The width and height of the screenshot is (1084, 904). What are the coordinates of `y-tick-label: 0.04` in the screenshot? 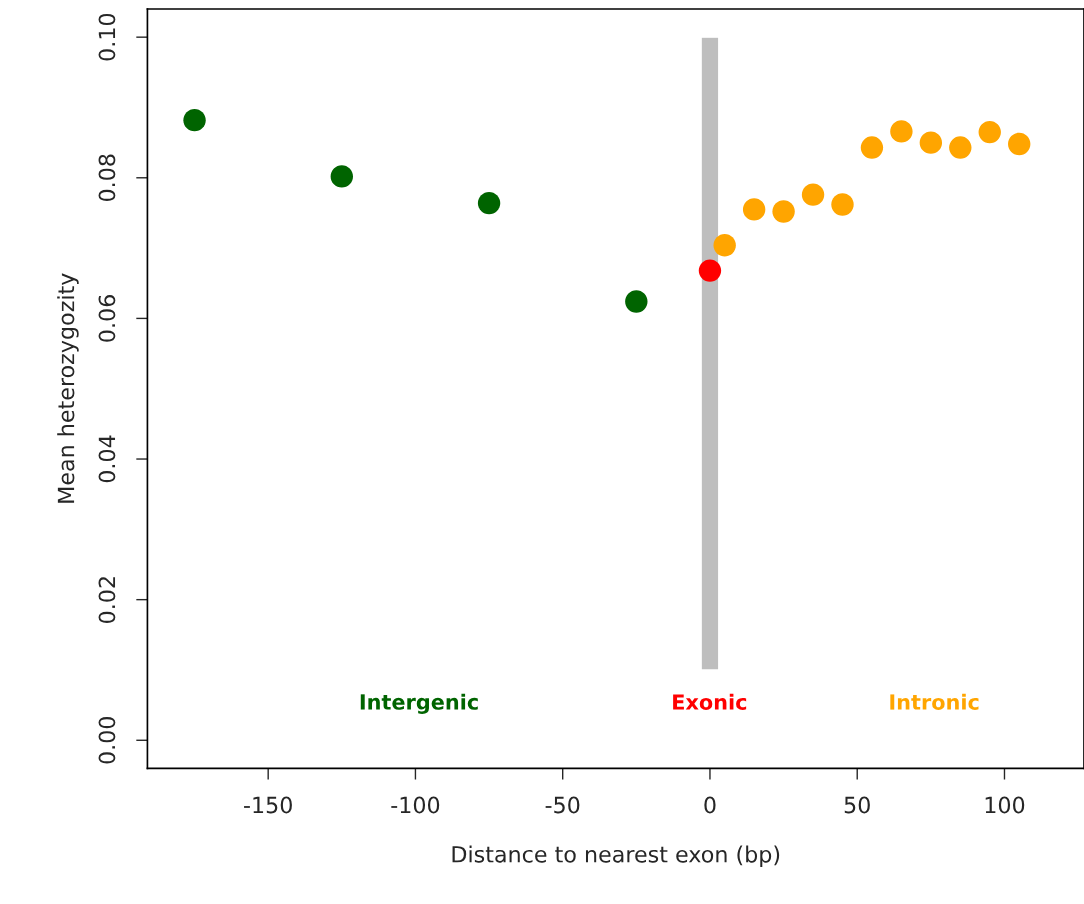 It's located at (107, 459).